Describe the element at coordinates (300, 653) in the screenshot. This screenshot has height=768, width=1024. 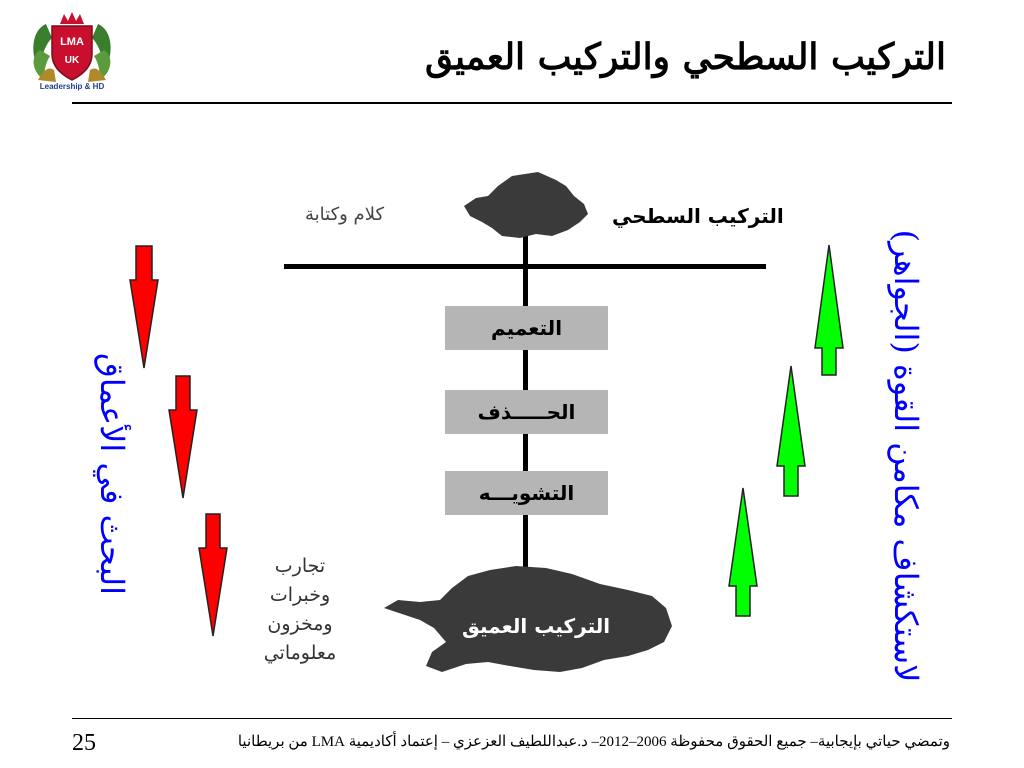
I see `deep-note-line: معلوماتي` at that location.